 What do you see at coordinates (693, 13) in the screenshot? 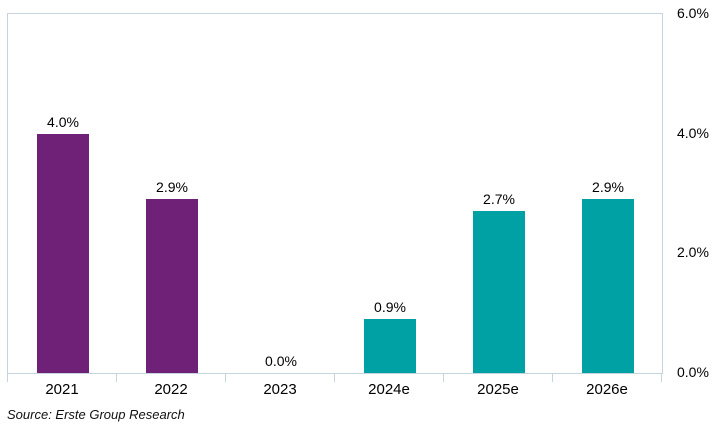
I see `y-label-6.0%: 6.0%` at bounding box center [693, 13].